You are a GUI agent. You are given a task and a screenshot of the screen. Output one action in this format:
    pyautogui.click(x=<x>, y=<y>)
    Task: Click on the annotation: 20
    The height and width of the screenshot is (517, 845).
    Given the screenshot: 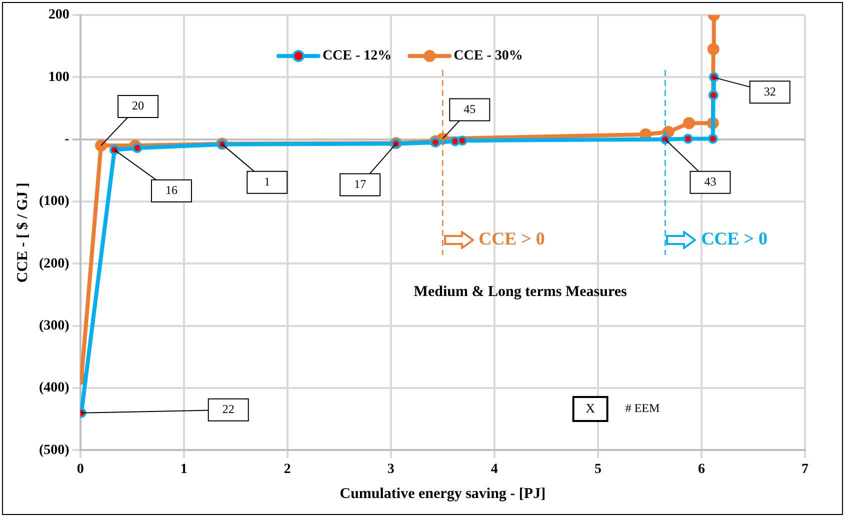 What is the action you would take?
    pyautogui.click(x=138, y=105)
    